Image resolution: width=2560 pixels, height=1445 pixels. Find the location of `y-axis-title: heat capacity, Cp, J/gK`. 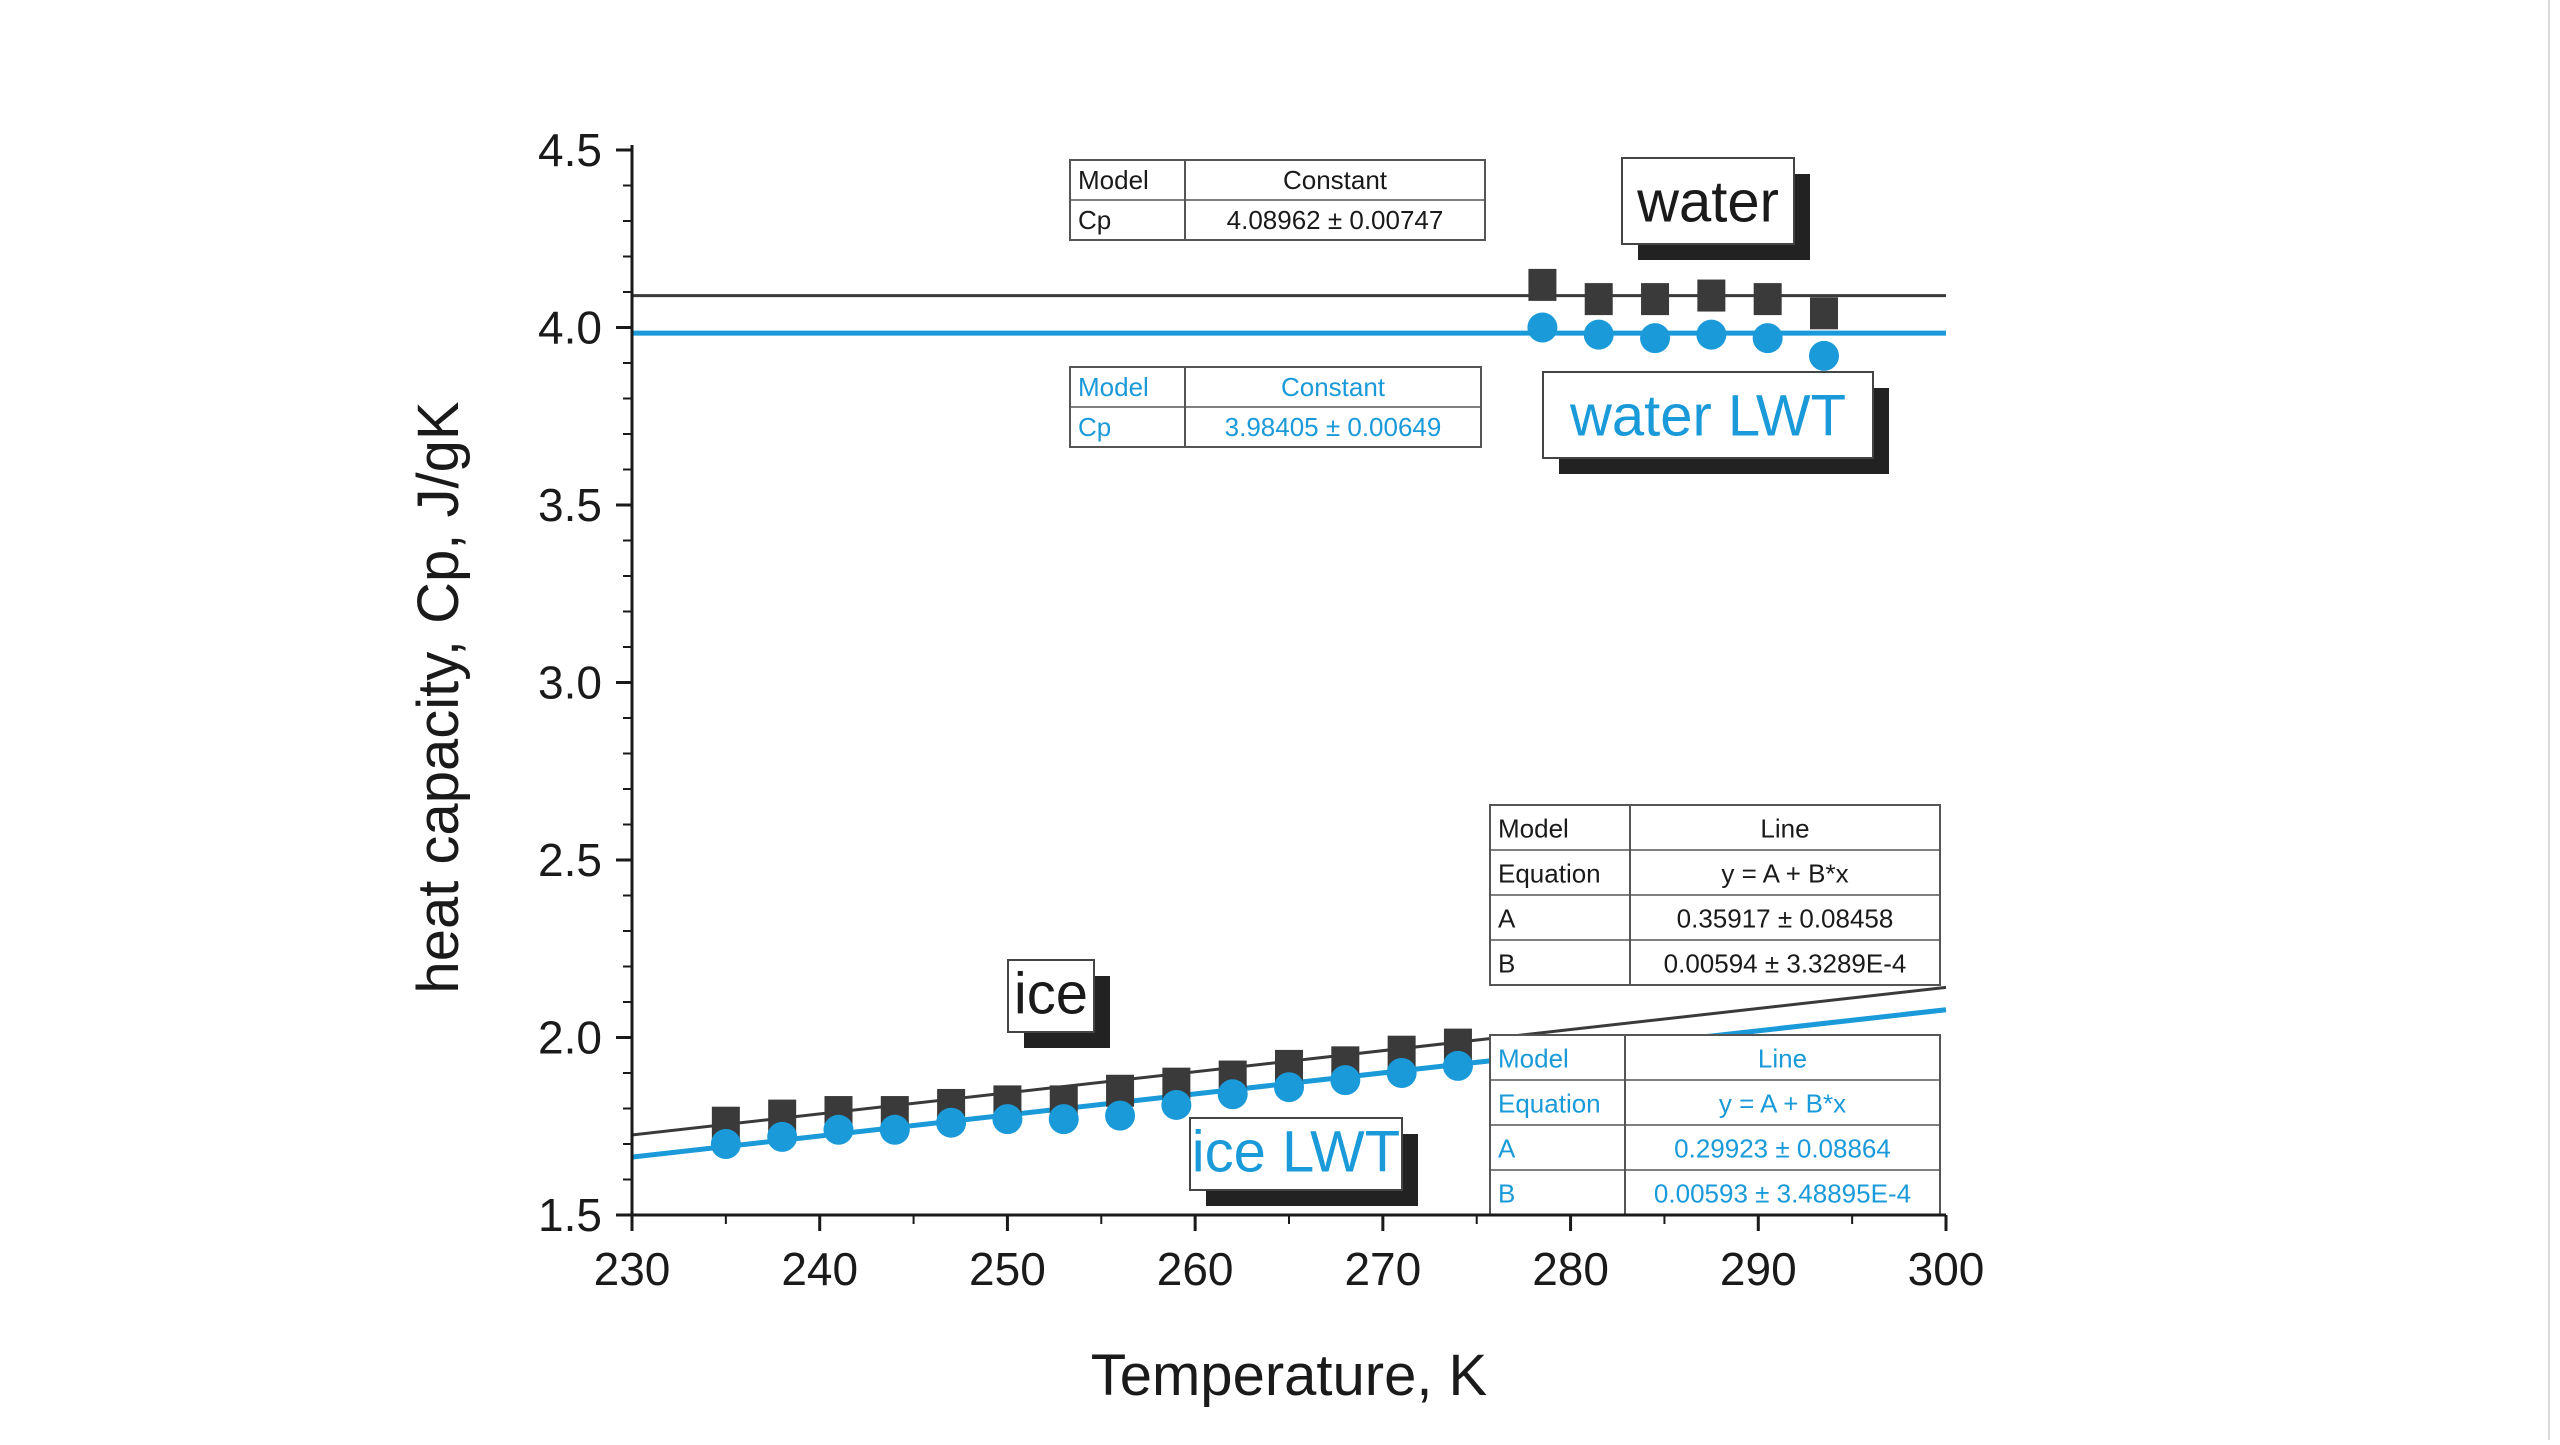

y-axis-title: heat capacity, Cp, J/gK is located at coordinates (438, 697).